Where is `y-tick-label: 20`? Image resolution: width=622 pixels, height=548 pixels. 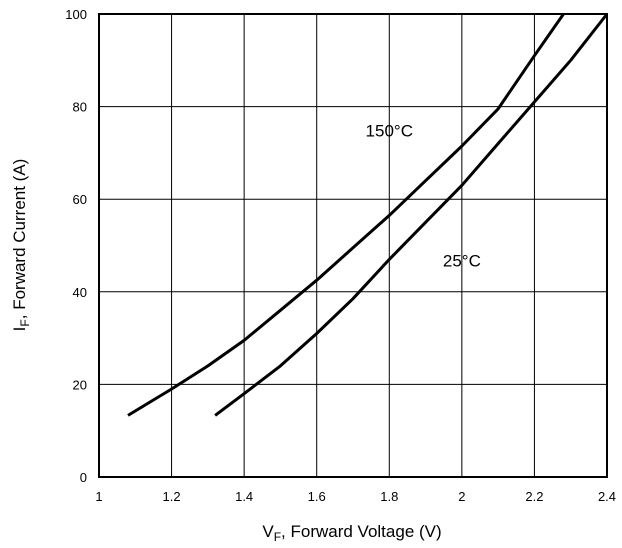 y-tick-label: 20 is located at coordinates (80, 384).